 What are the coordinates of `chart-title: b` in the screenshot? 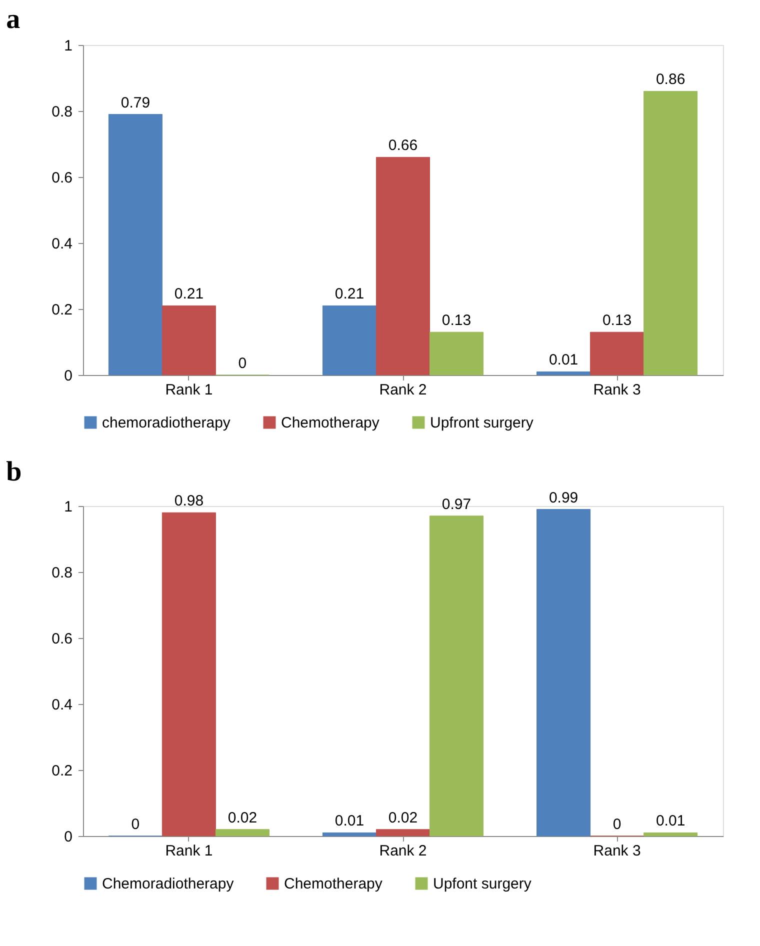 It's located at (14, 472).